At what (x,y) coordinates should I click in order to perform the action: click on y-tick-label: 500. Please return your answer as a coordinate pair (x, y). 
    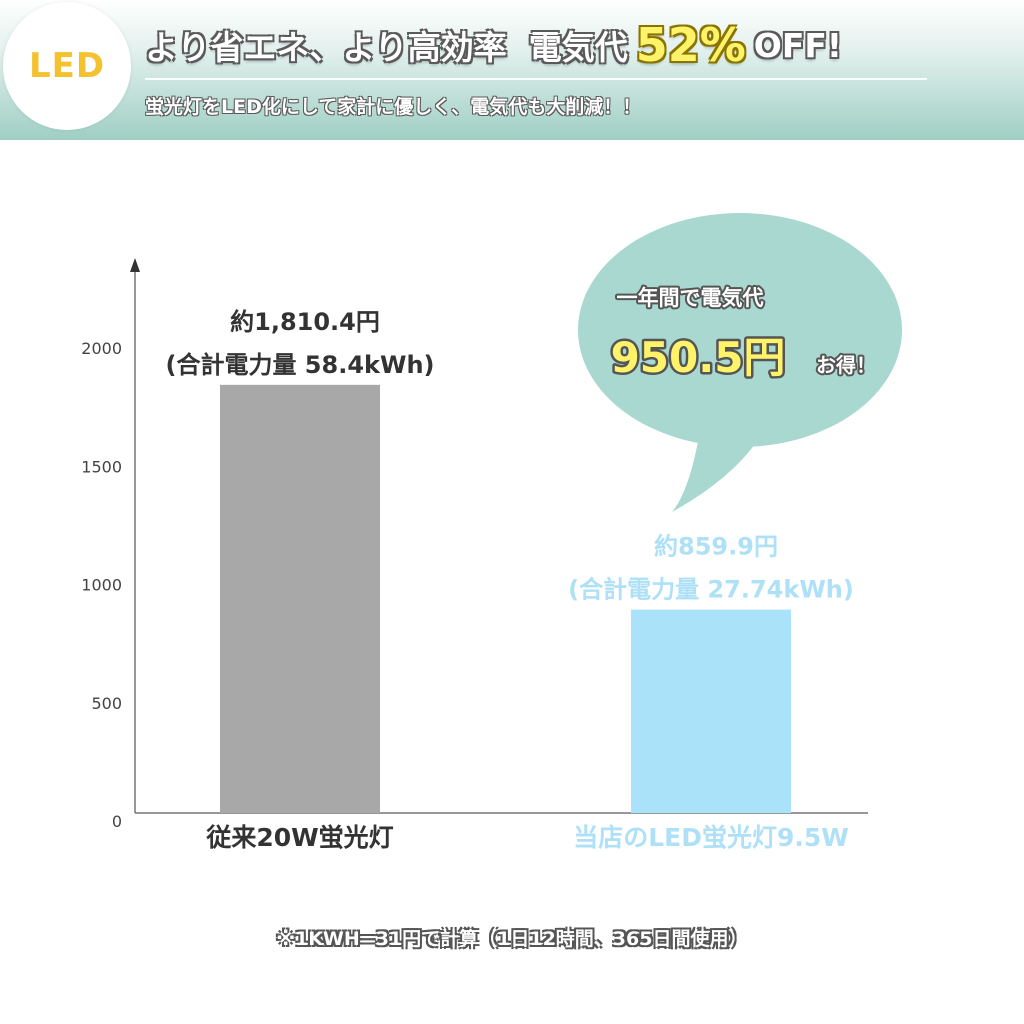
    Looking at the image, I should click on (106, 703).